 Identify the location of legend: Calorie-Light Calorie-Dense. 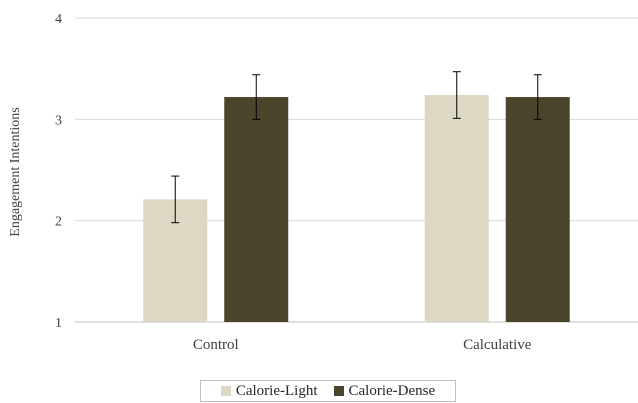
(328, 391).